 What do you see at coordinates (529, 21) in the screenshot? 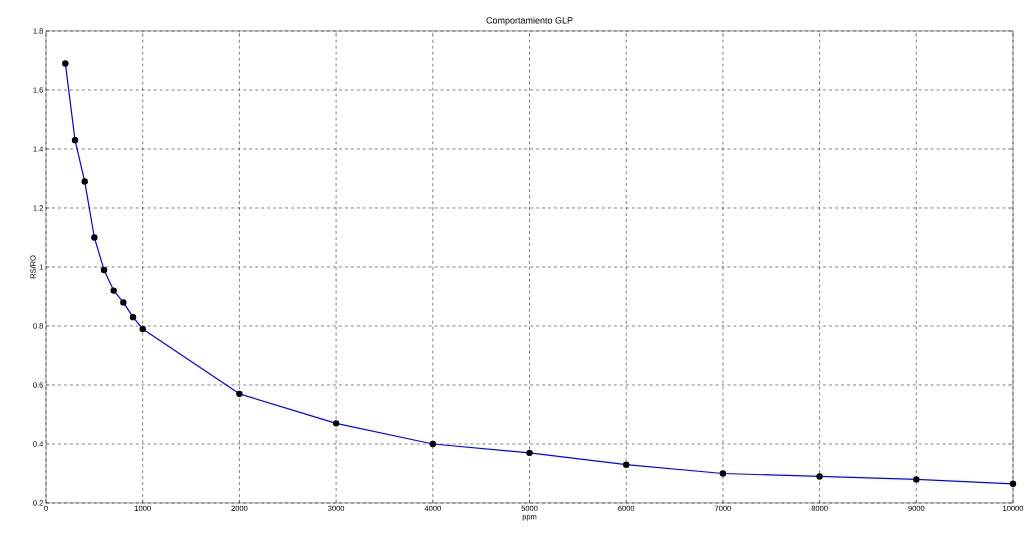
I see `chart-title: Comportamiento GLP` at bounding box center [529, 21].